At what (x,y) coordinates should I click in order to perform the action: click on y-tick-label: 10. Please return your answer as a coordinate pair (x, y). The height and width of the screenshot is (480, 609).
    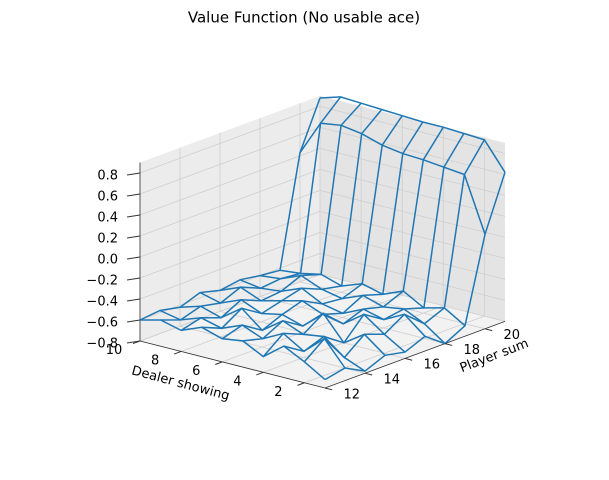
    Looking at the image, I should click on (114, 350).